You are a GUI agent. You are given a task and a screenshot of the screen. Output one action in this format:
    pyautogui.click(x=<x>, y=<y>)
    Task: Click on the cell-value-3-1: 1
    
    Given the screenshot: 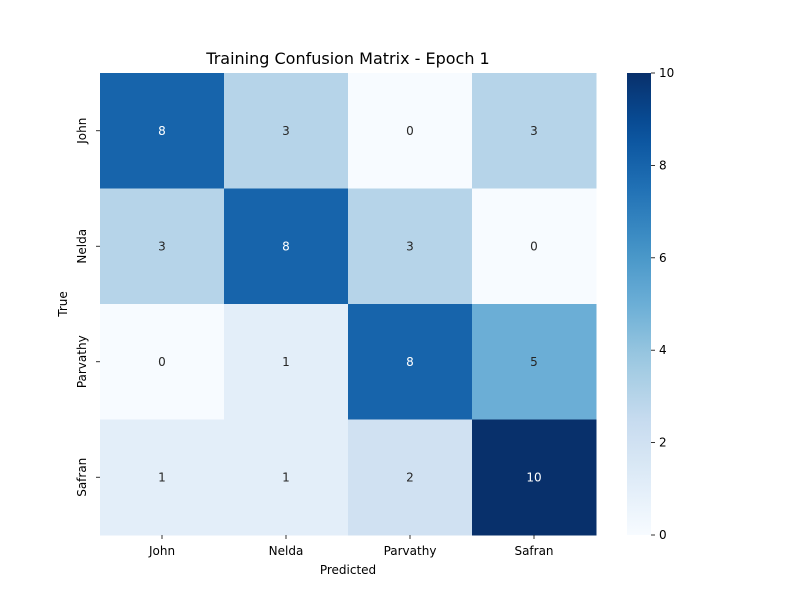 What is the action you would take?
    pyautogui.click(x=286, y=477)
    